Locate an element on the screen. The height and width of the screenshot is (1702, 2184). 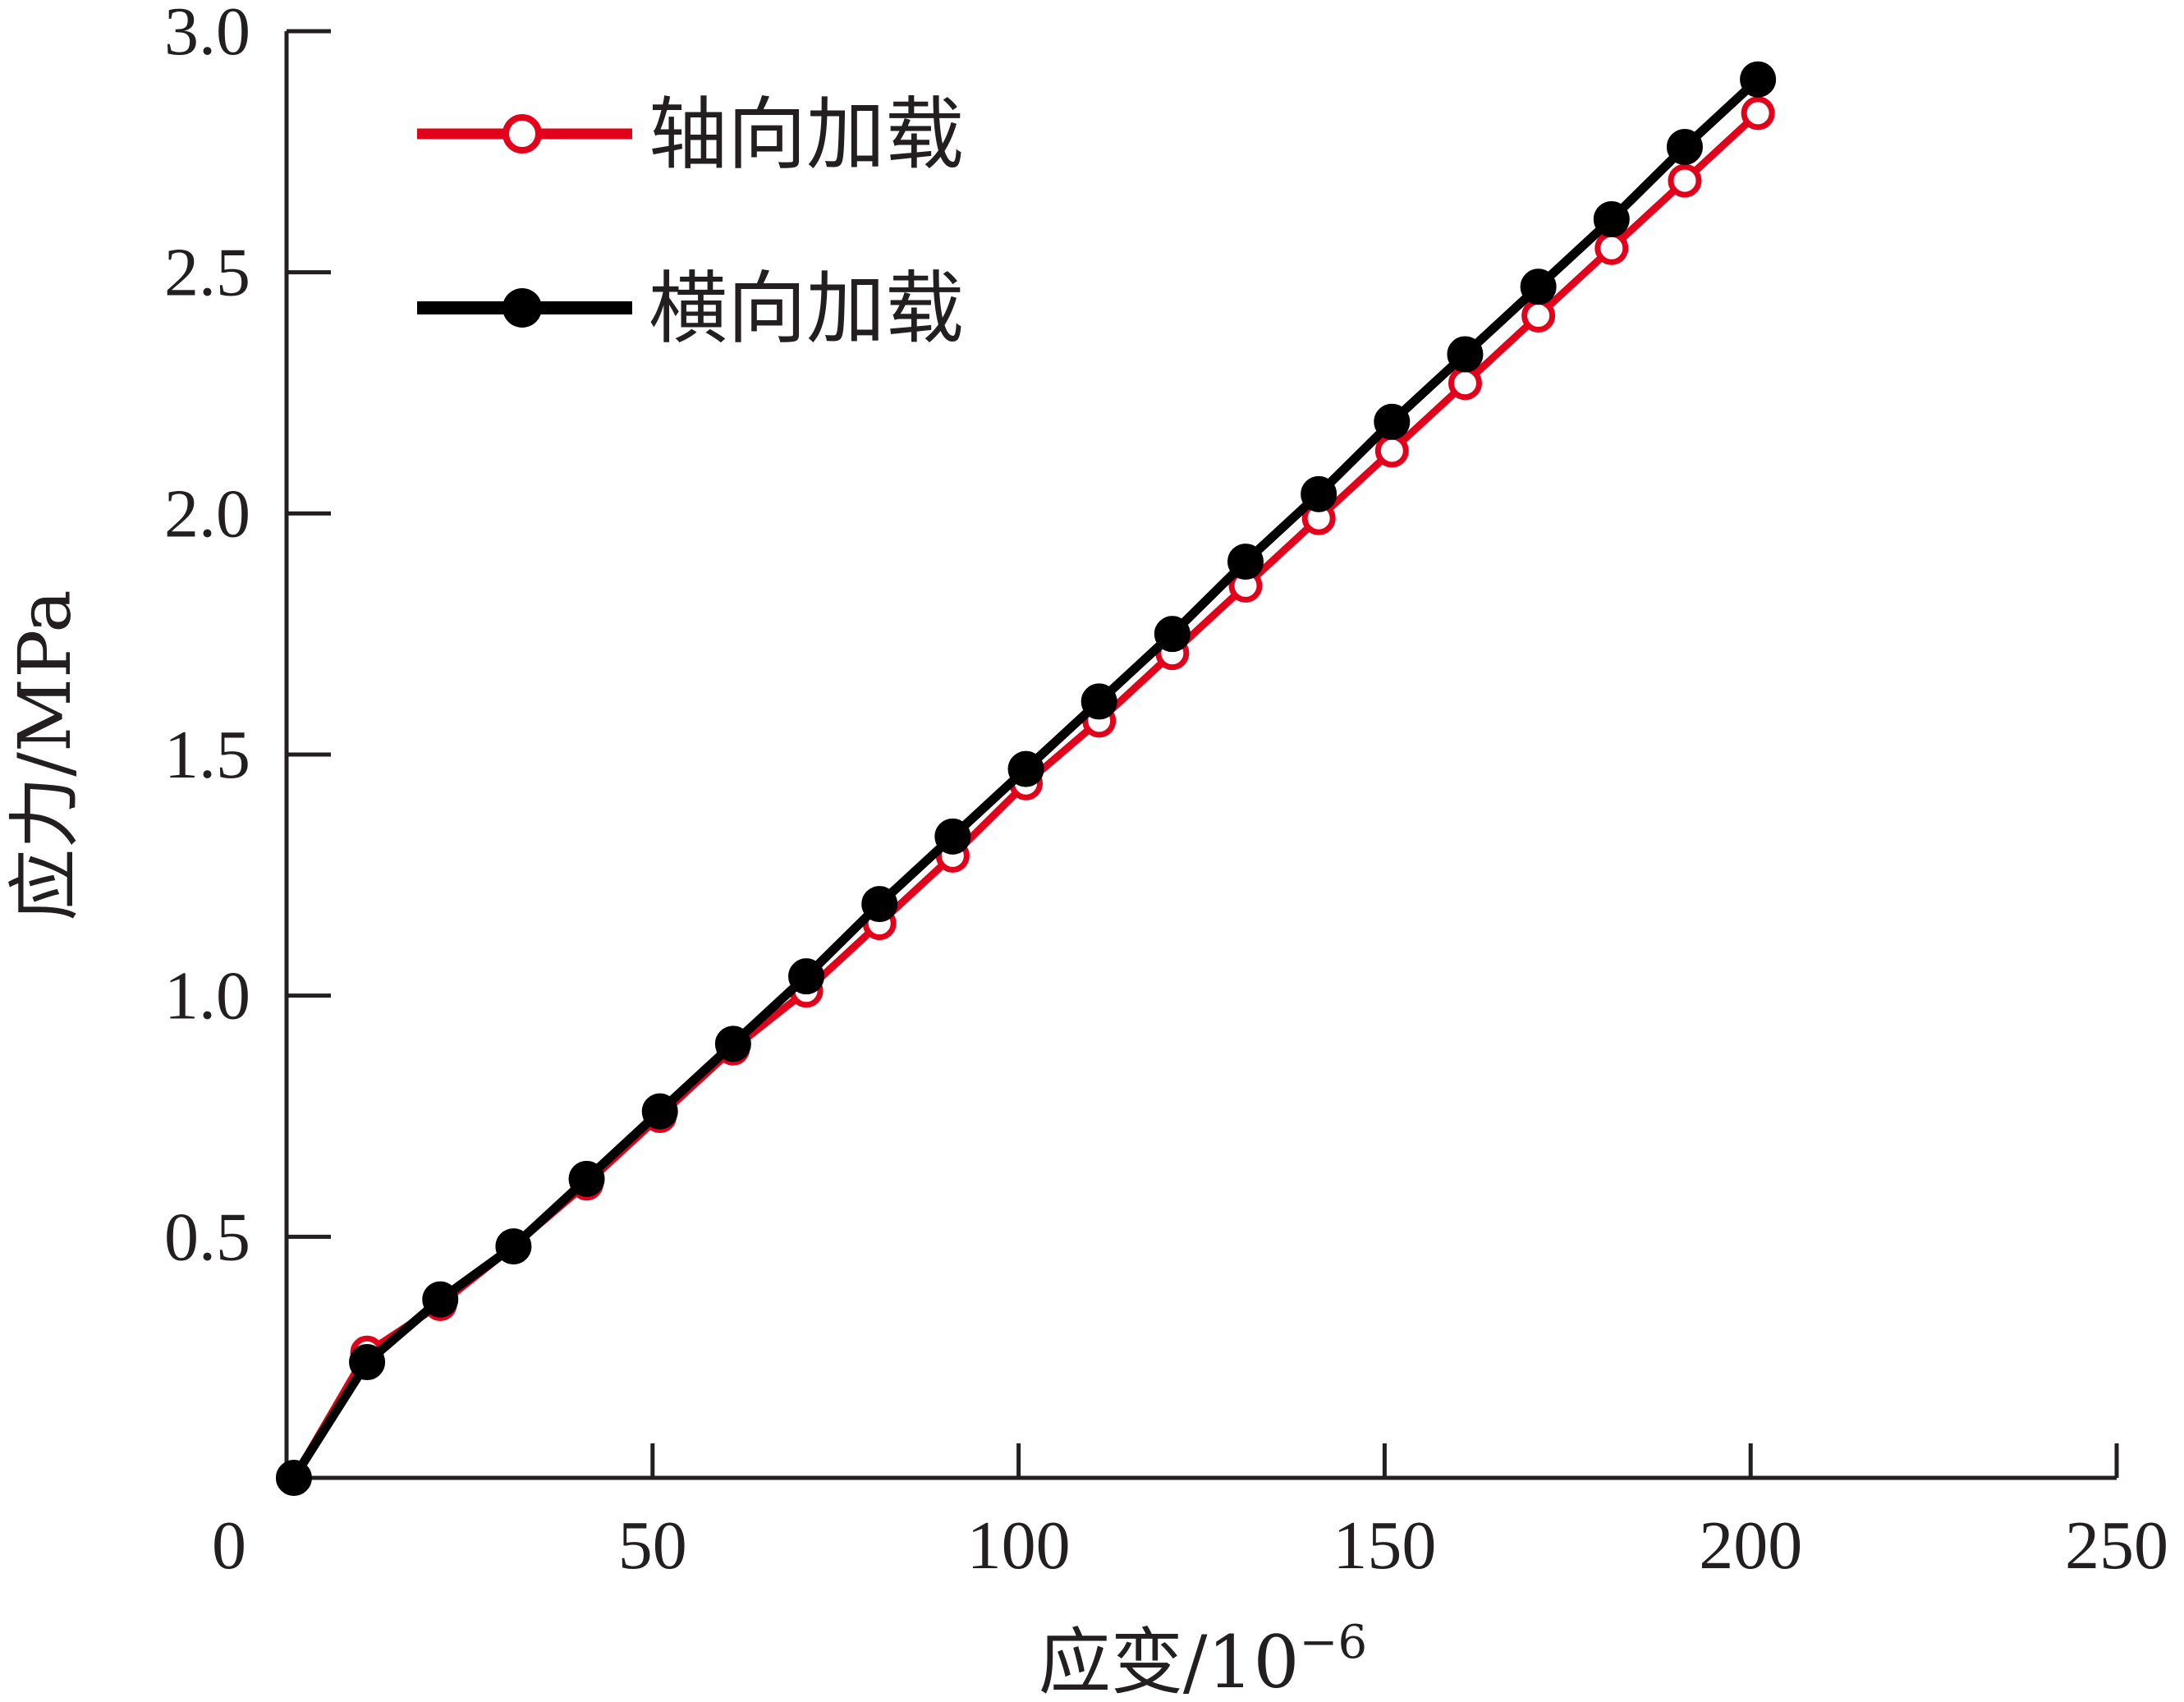
x-tick-label: 50 is located at coordinates (652, 1546).